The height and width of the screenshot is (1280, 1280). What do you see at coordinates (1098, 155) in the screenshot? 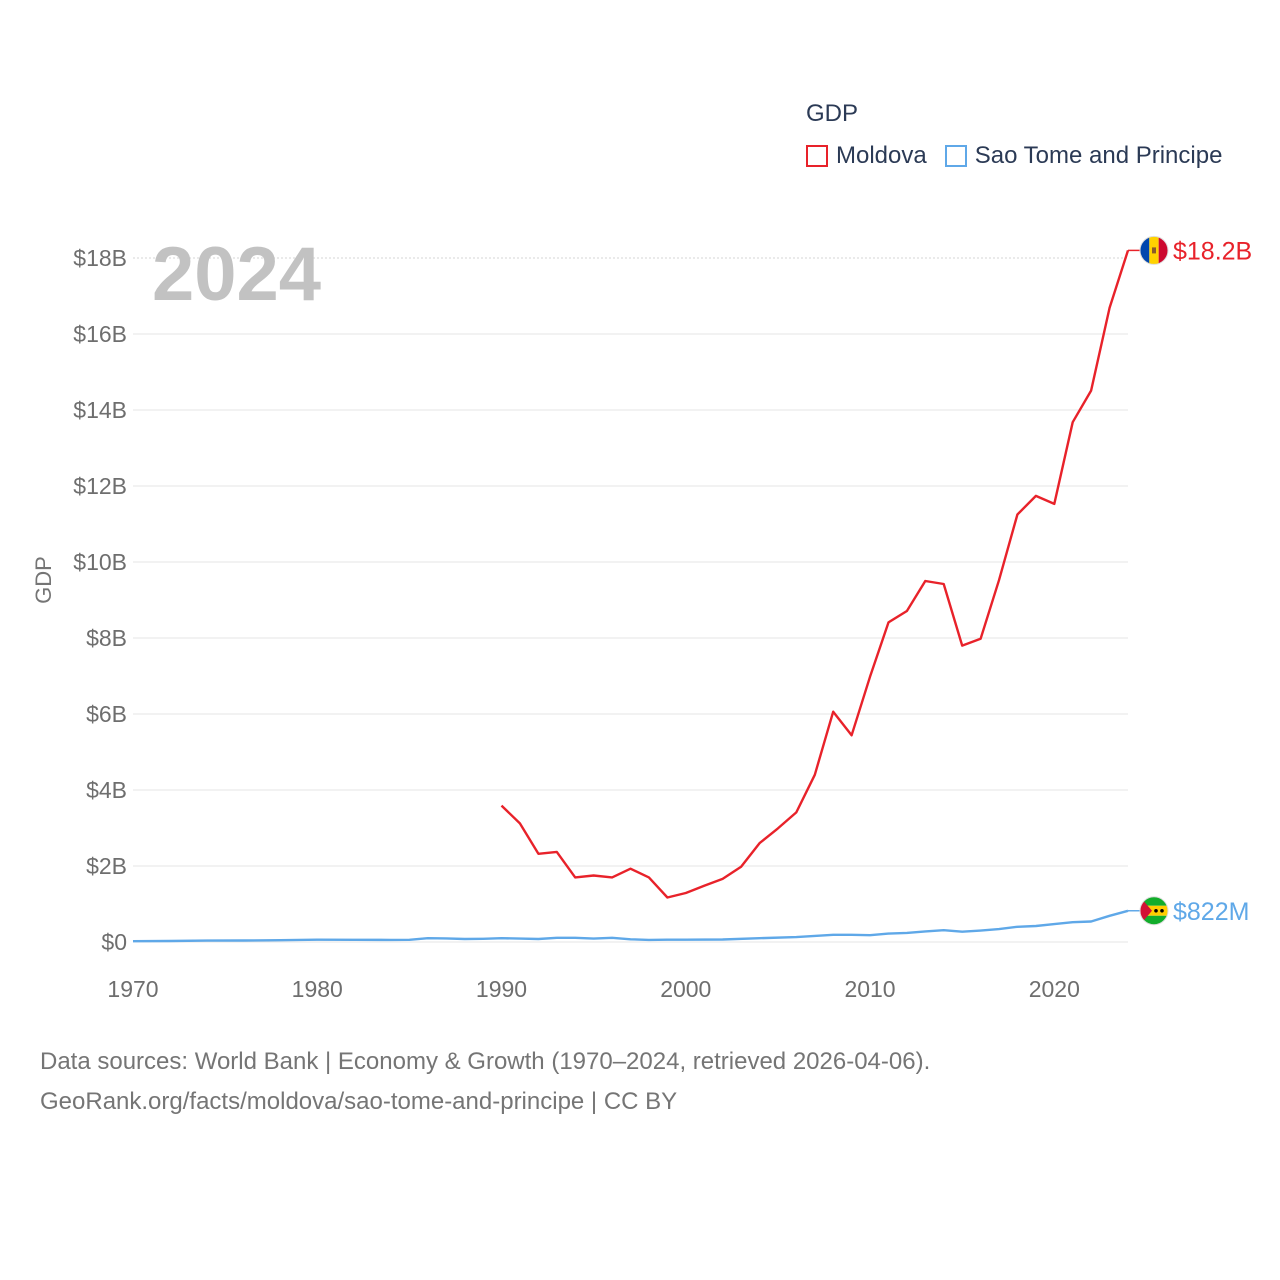
I see `legend-label-sao-tome: Sao Tome and Principe` at bounding box center [1098, 155].